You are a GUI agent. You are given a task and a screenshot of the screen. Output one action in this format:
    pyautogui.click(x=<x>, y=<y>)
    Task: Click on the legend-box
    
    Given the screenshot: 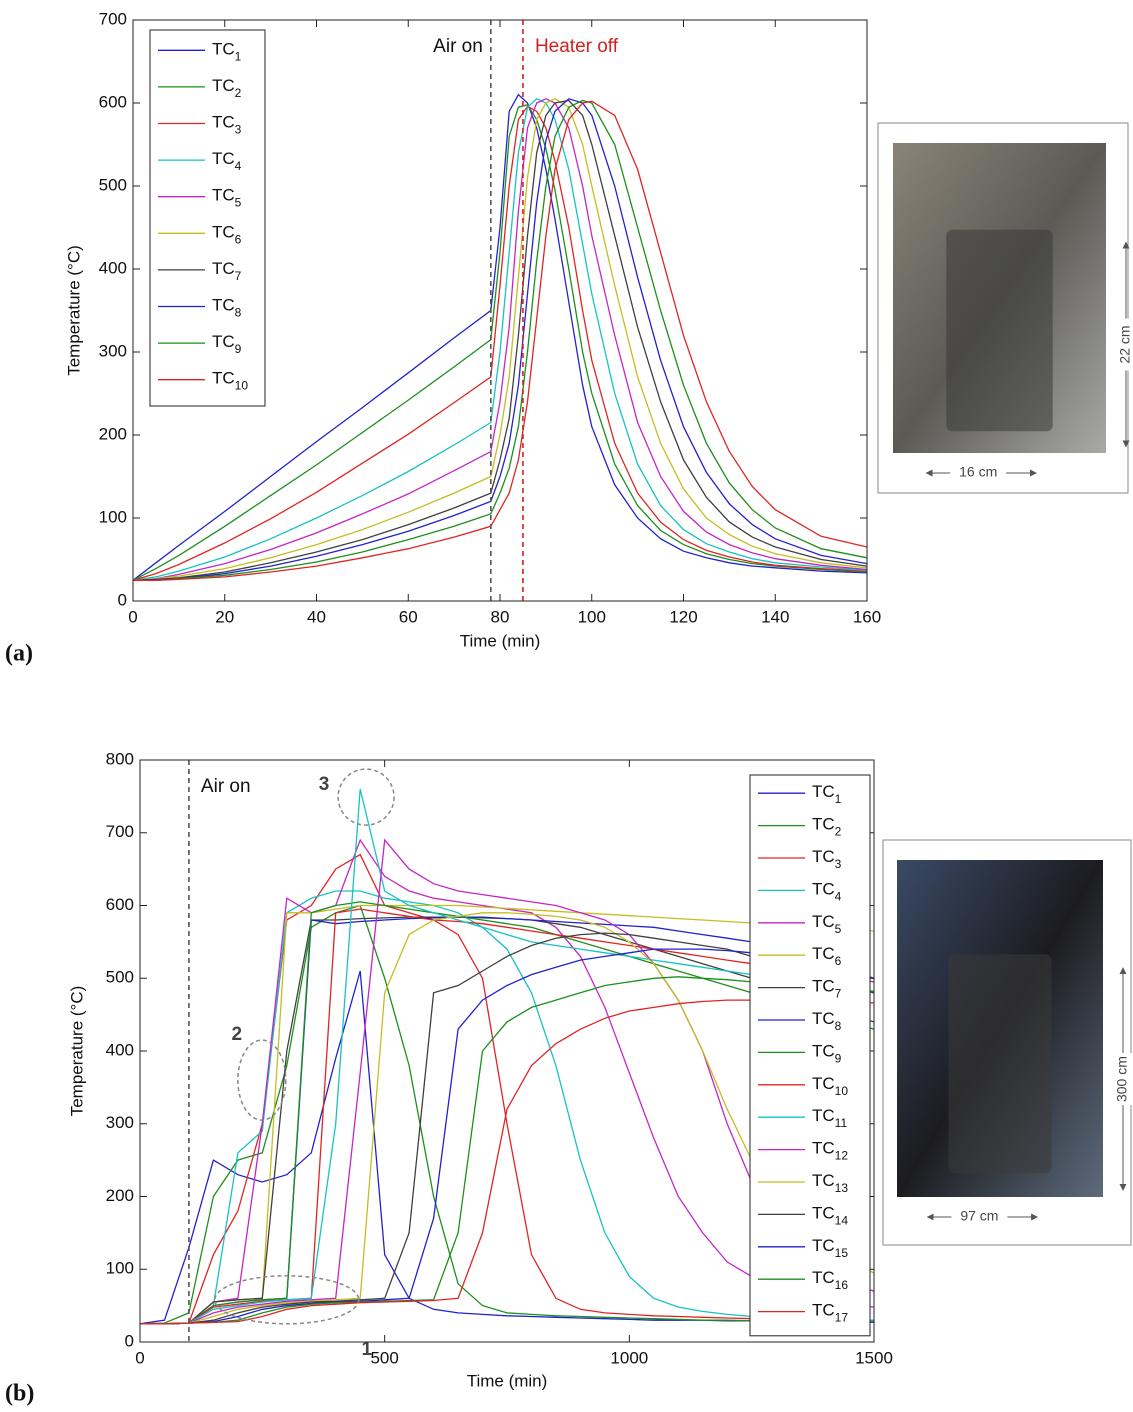 What is the action you would take?
    pyautogui.click(x=810, y=1055)
    